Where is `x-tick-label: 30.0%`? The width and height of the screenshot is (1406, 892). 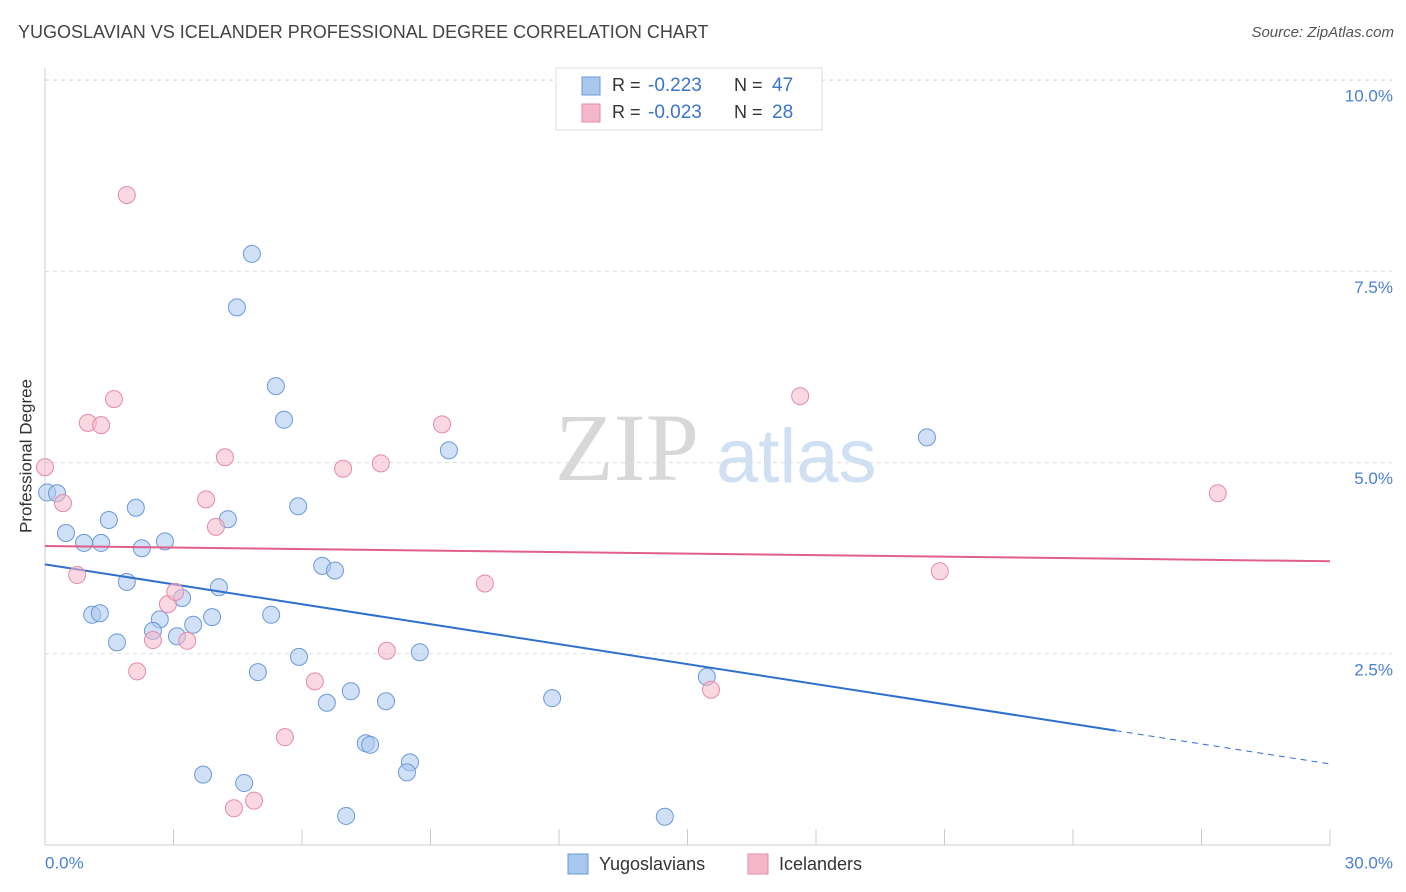
x-tick-label: 30.0% is located at coordinates (1369, 862).